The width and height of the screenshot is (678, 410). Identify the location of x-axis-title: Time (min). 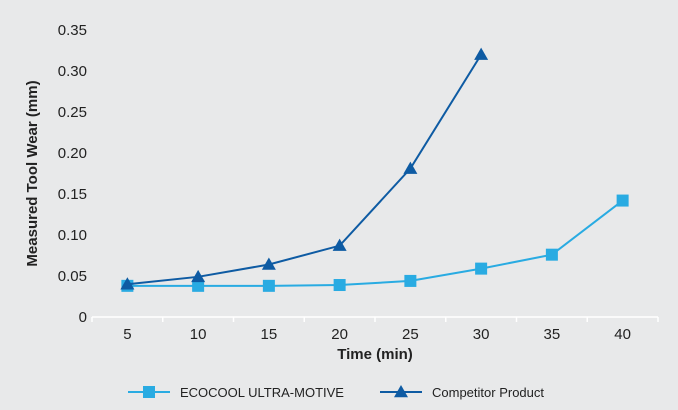
(375, 354).